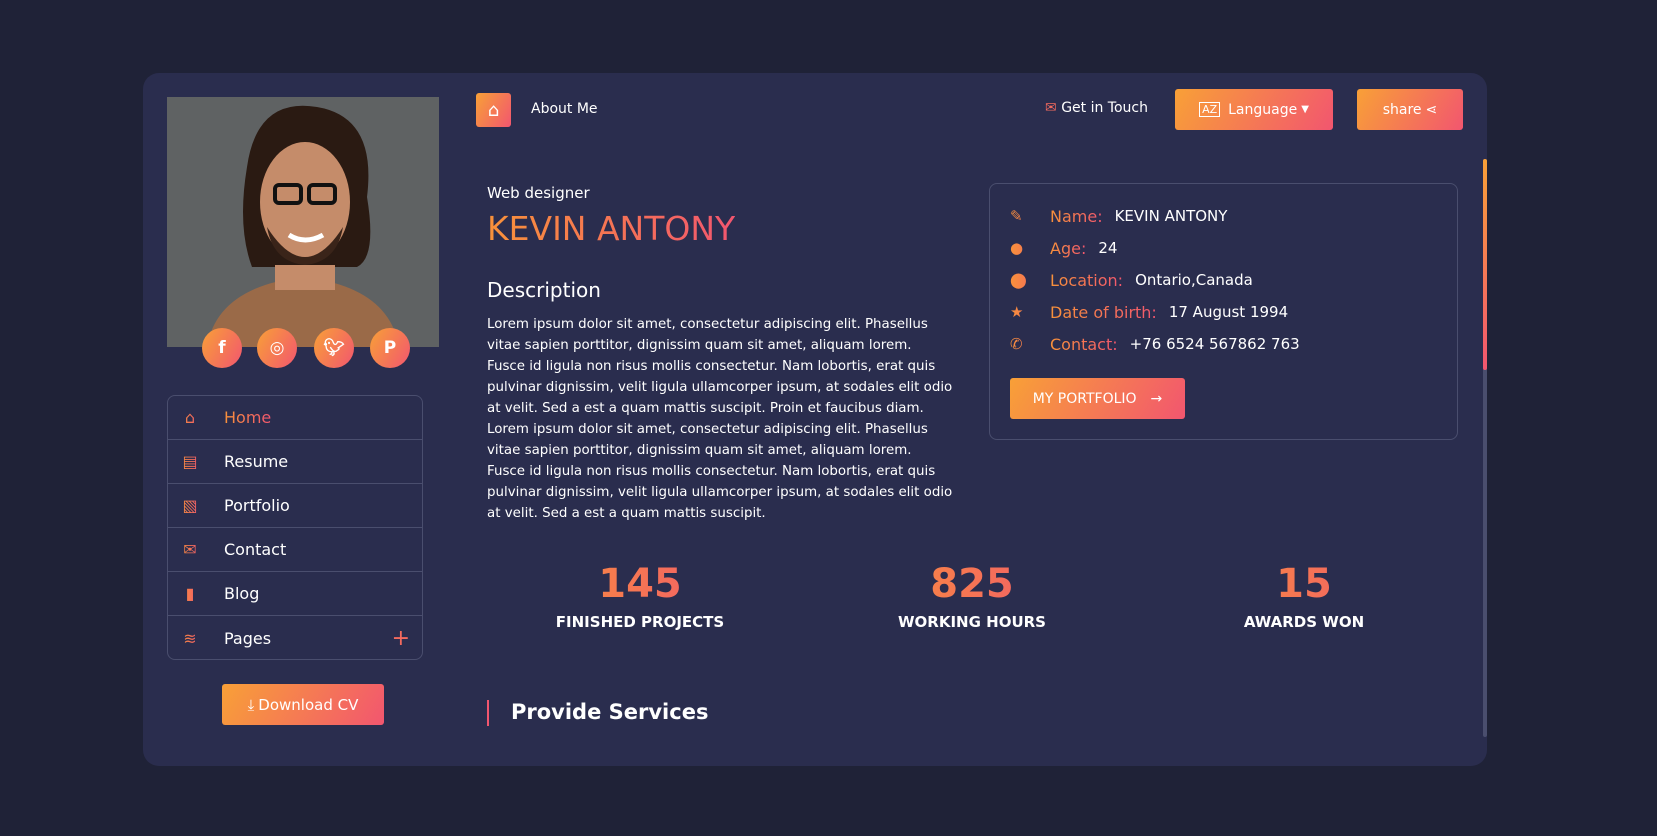 The image size is (1657, 836). I want to click on info-location: ⬤ Location: Ontario,Canada, so click(1131, 280).